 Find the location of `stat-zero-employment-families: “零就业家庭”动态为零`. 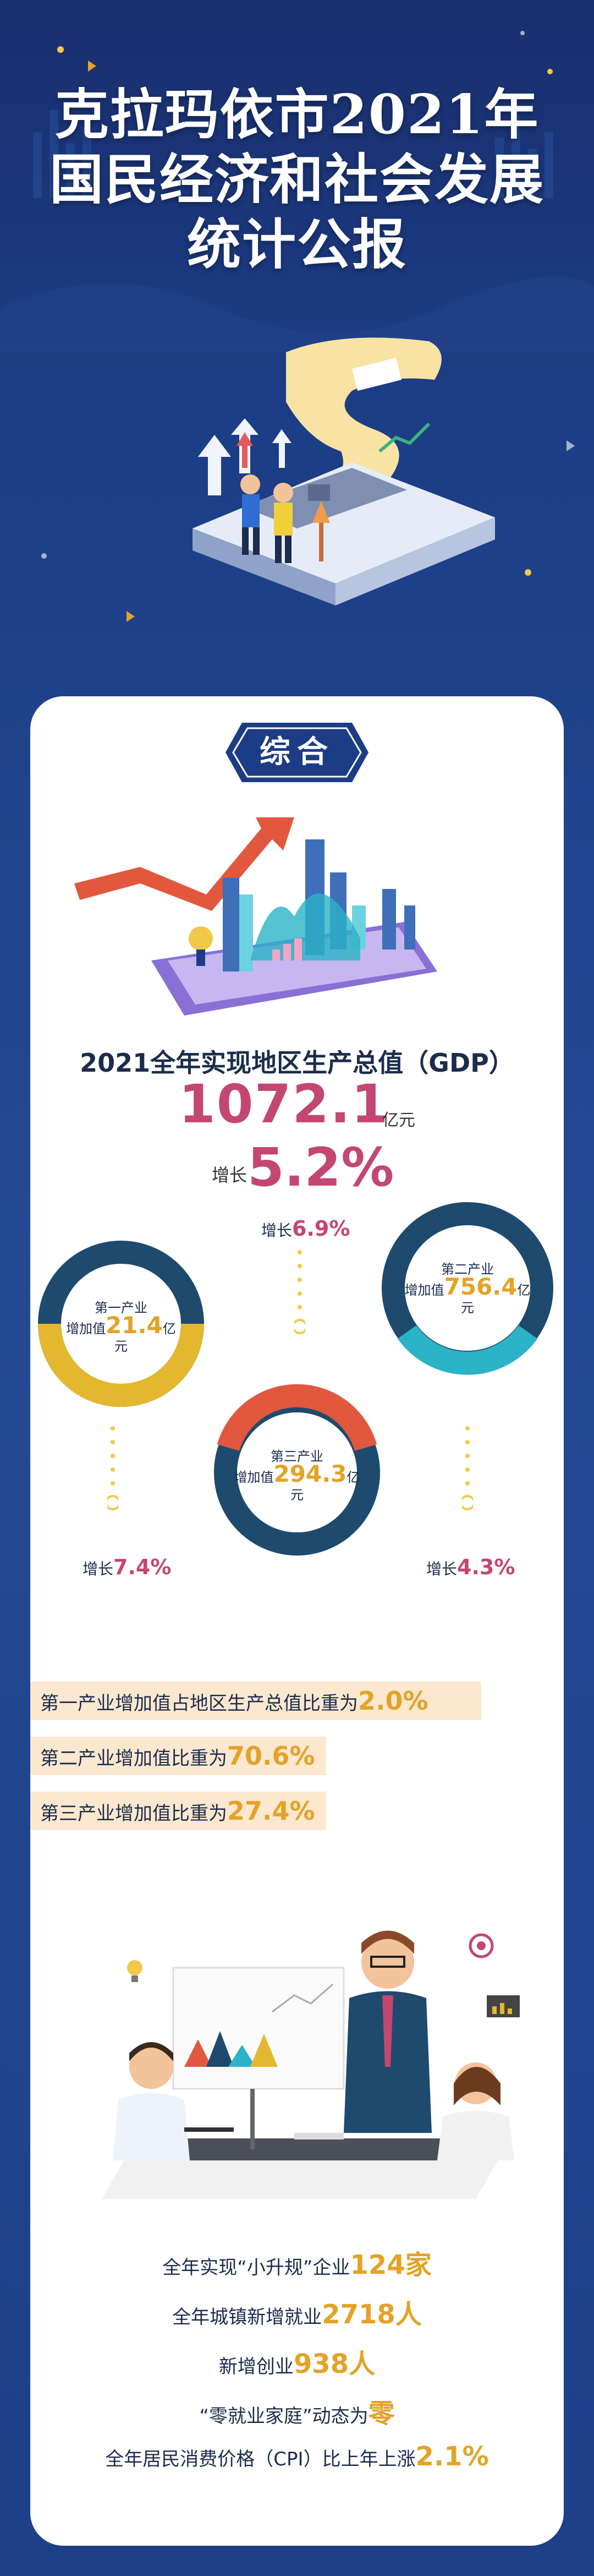

stat-zero-employment-families: “零就业家庭”动态为零 is located at coordinates (297, 2411).